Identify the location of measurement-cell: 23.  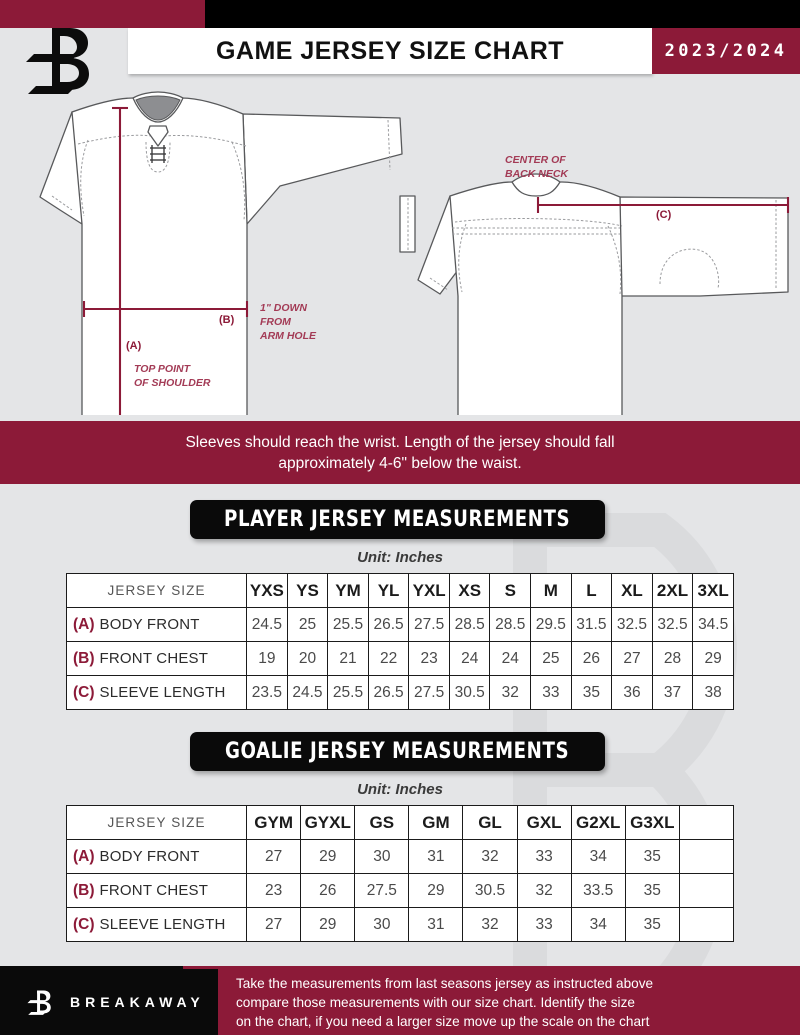
(429, 658).